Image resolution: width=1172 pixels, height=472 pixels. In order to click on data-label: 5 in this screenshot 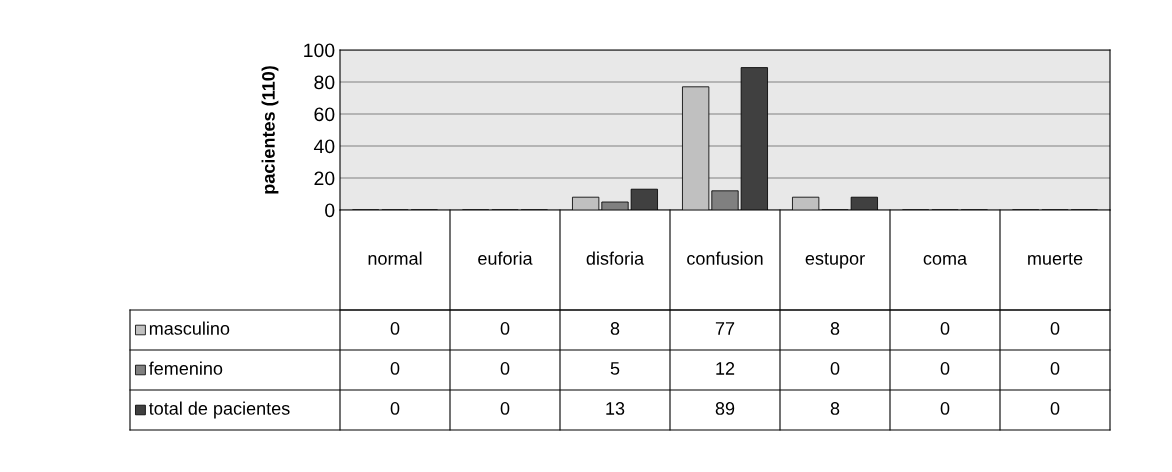, I will do `click(615, 368)`.